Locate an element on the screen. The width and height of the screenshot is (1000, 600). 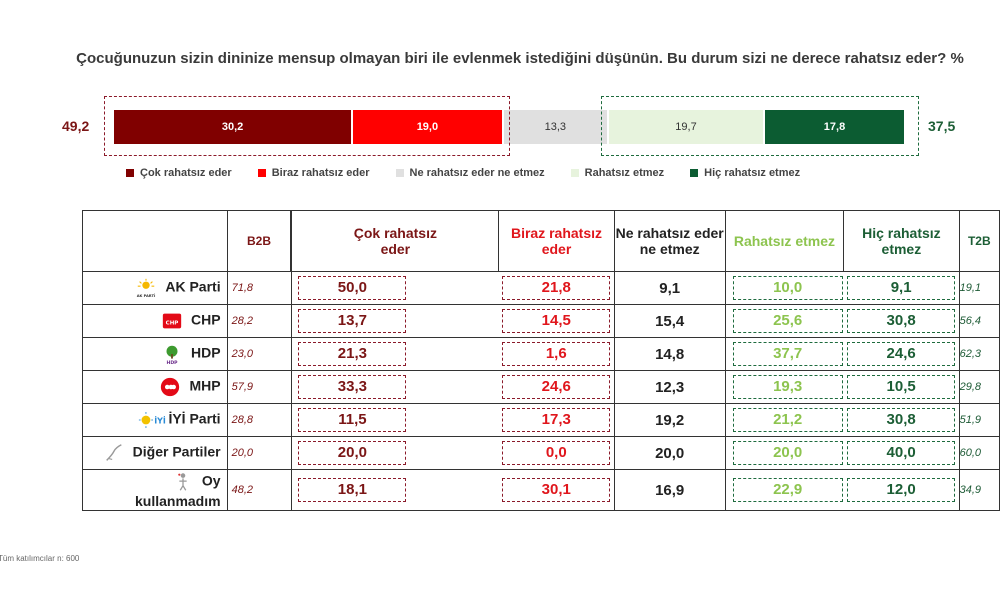
ne-cell: 16,9 is located at coordinates (669, 490).